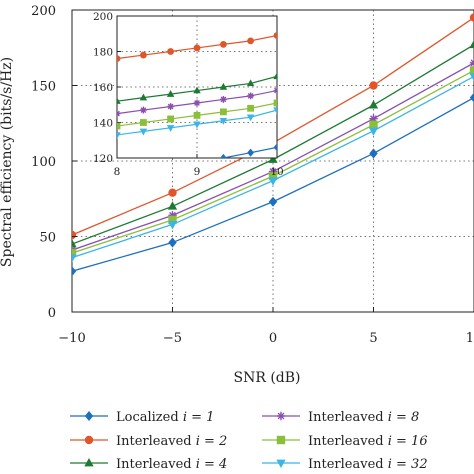 The image size is (474, 474). I want to click on y-tick-label: 100, so click(43, 162).